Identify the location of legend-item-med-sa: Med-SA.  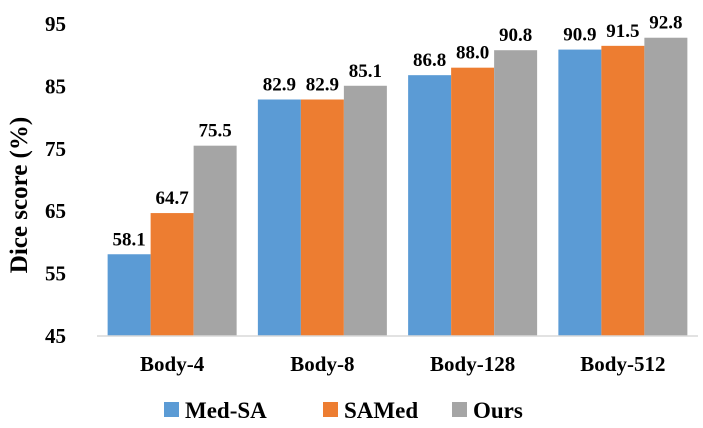
(215, 410).